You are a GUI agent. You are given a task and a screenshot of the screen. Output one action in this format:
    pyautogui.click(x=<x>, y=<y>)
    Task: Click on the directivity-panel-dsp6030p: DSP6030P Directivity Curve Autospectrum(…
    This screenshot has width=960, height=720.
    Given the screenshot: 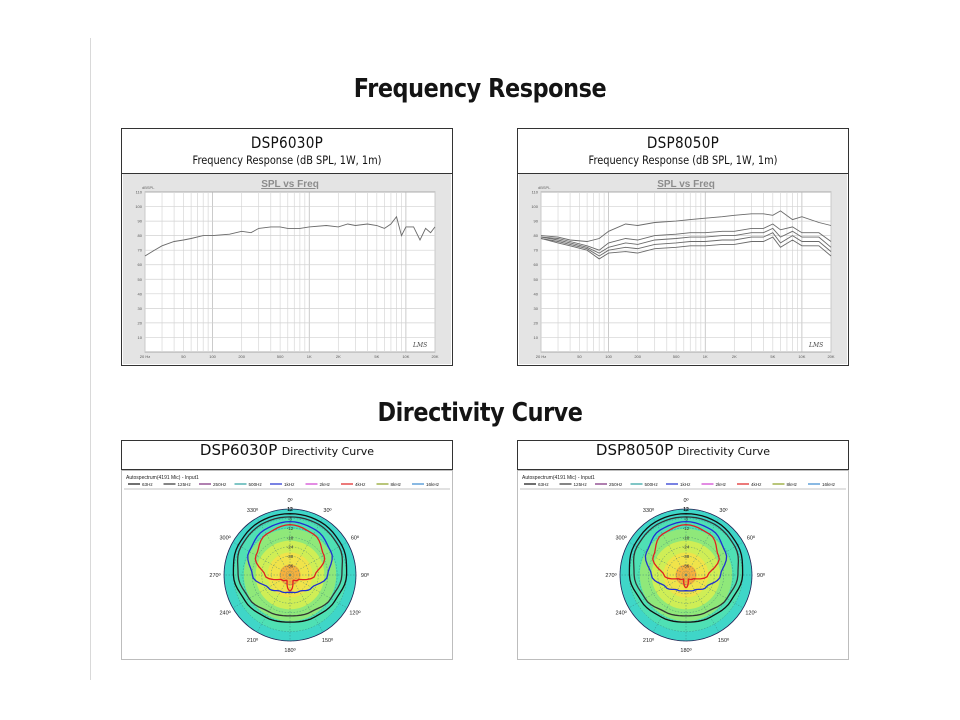 What is the action you would take?
    pyautogui.click(x=287, y=550)
    